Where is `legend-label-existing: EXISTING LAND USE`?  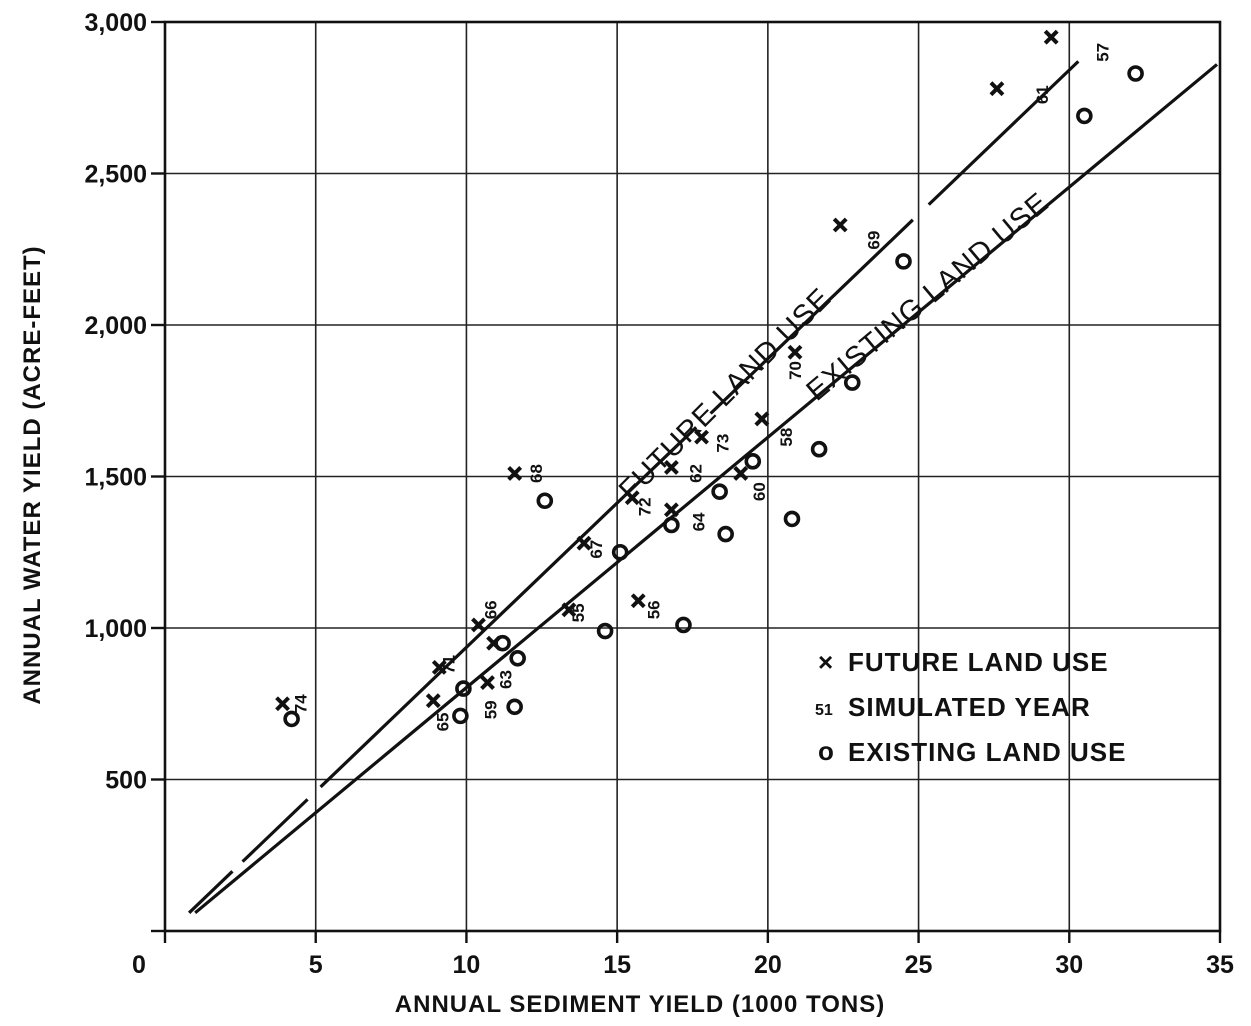 legend-label-existing: EXISTING LAND USE is located at coordinates (987, 752).